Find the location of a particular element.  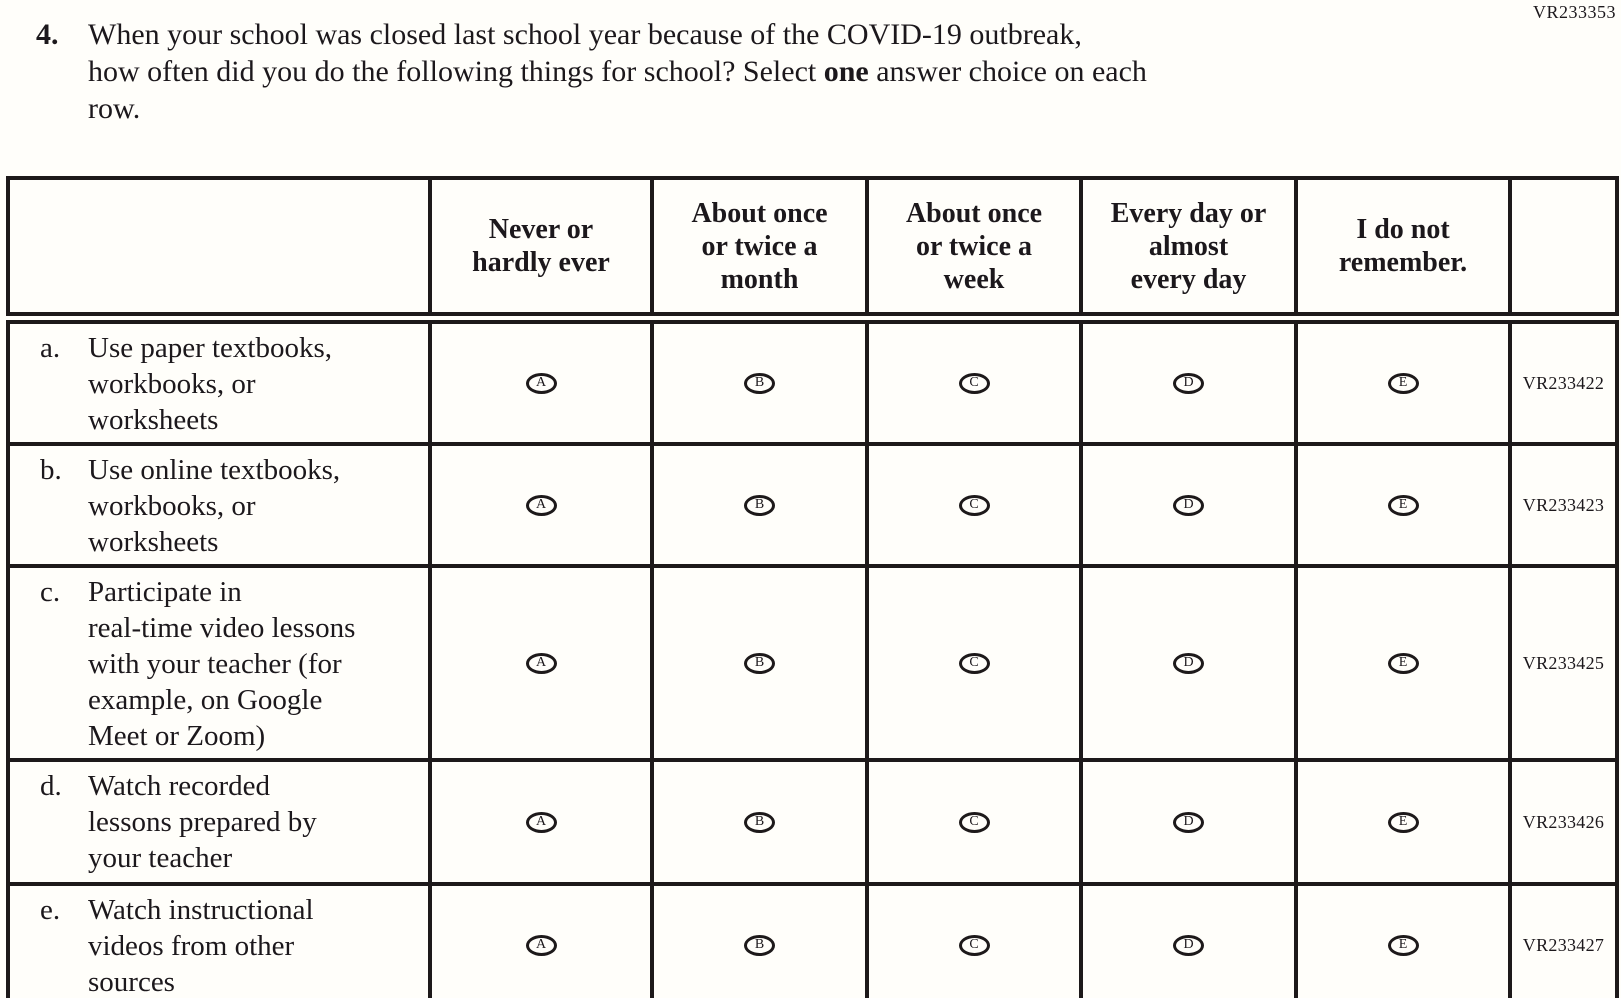

row-d-option-cell-d: D is located at coordinates (1188, 822).